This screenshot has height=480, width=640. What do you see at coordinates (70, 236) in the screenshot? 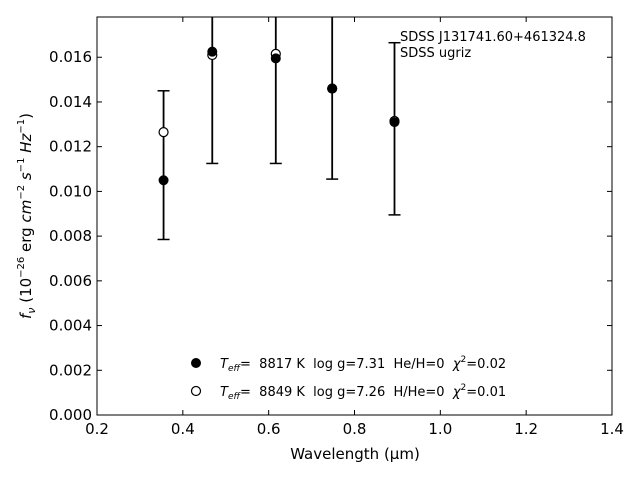
I see `y-tick-label: 0.008` at bounding box center [70, 236].